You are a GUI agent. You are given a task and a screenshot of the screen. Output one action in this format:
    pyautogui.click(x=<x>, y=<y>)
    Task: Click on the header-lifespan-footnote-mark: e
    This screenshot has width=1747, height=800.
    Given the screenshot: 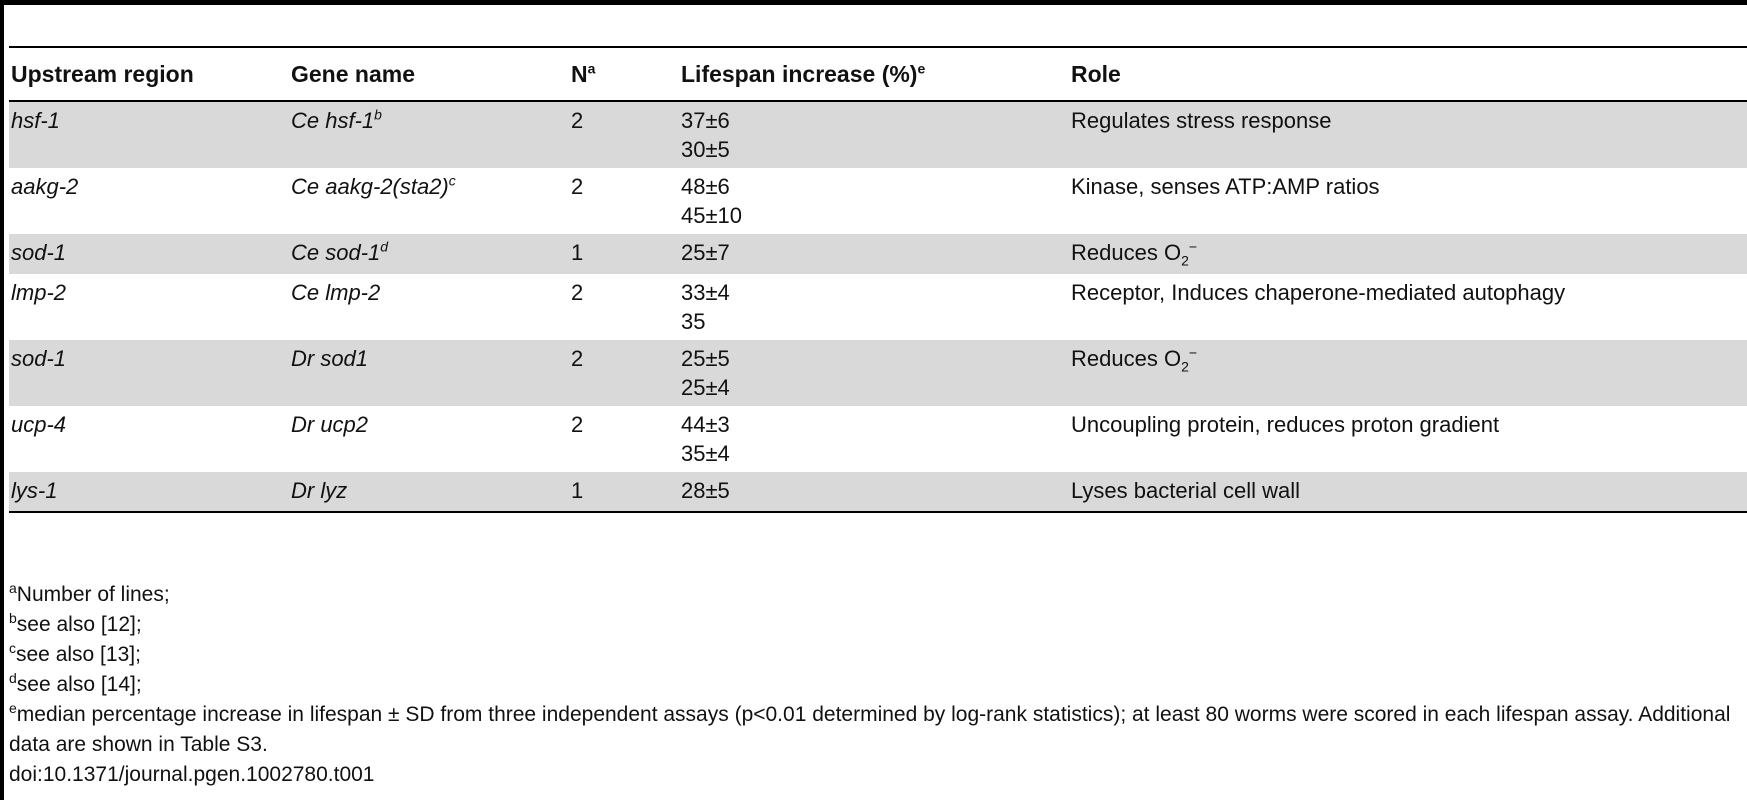 What is the action you would take?
    pyautogui.click(x=921, y=67)
    